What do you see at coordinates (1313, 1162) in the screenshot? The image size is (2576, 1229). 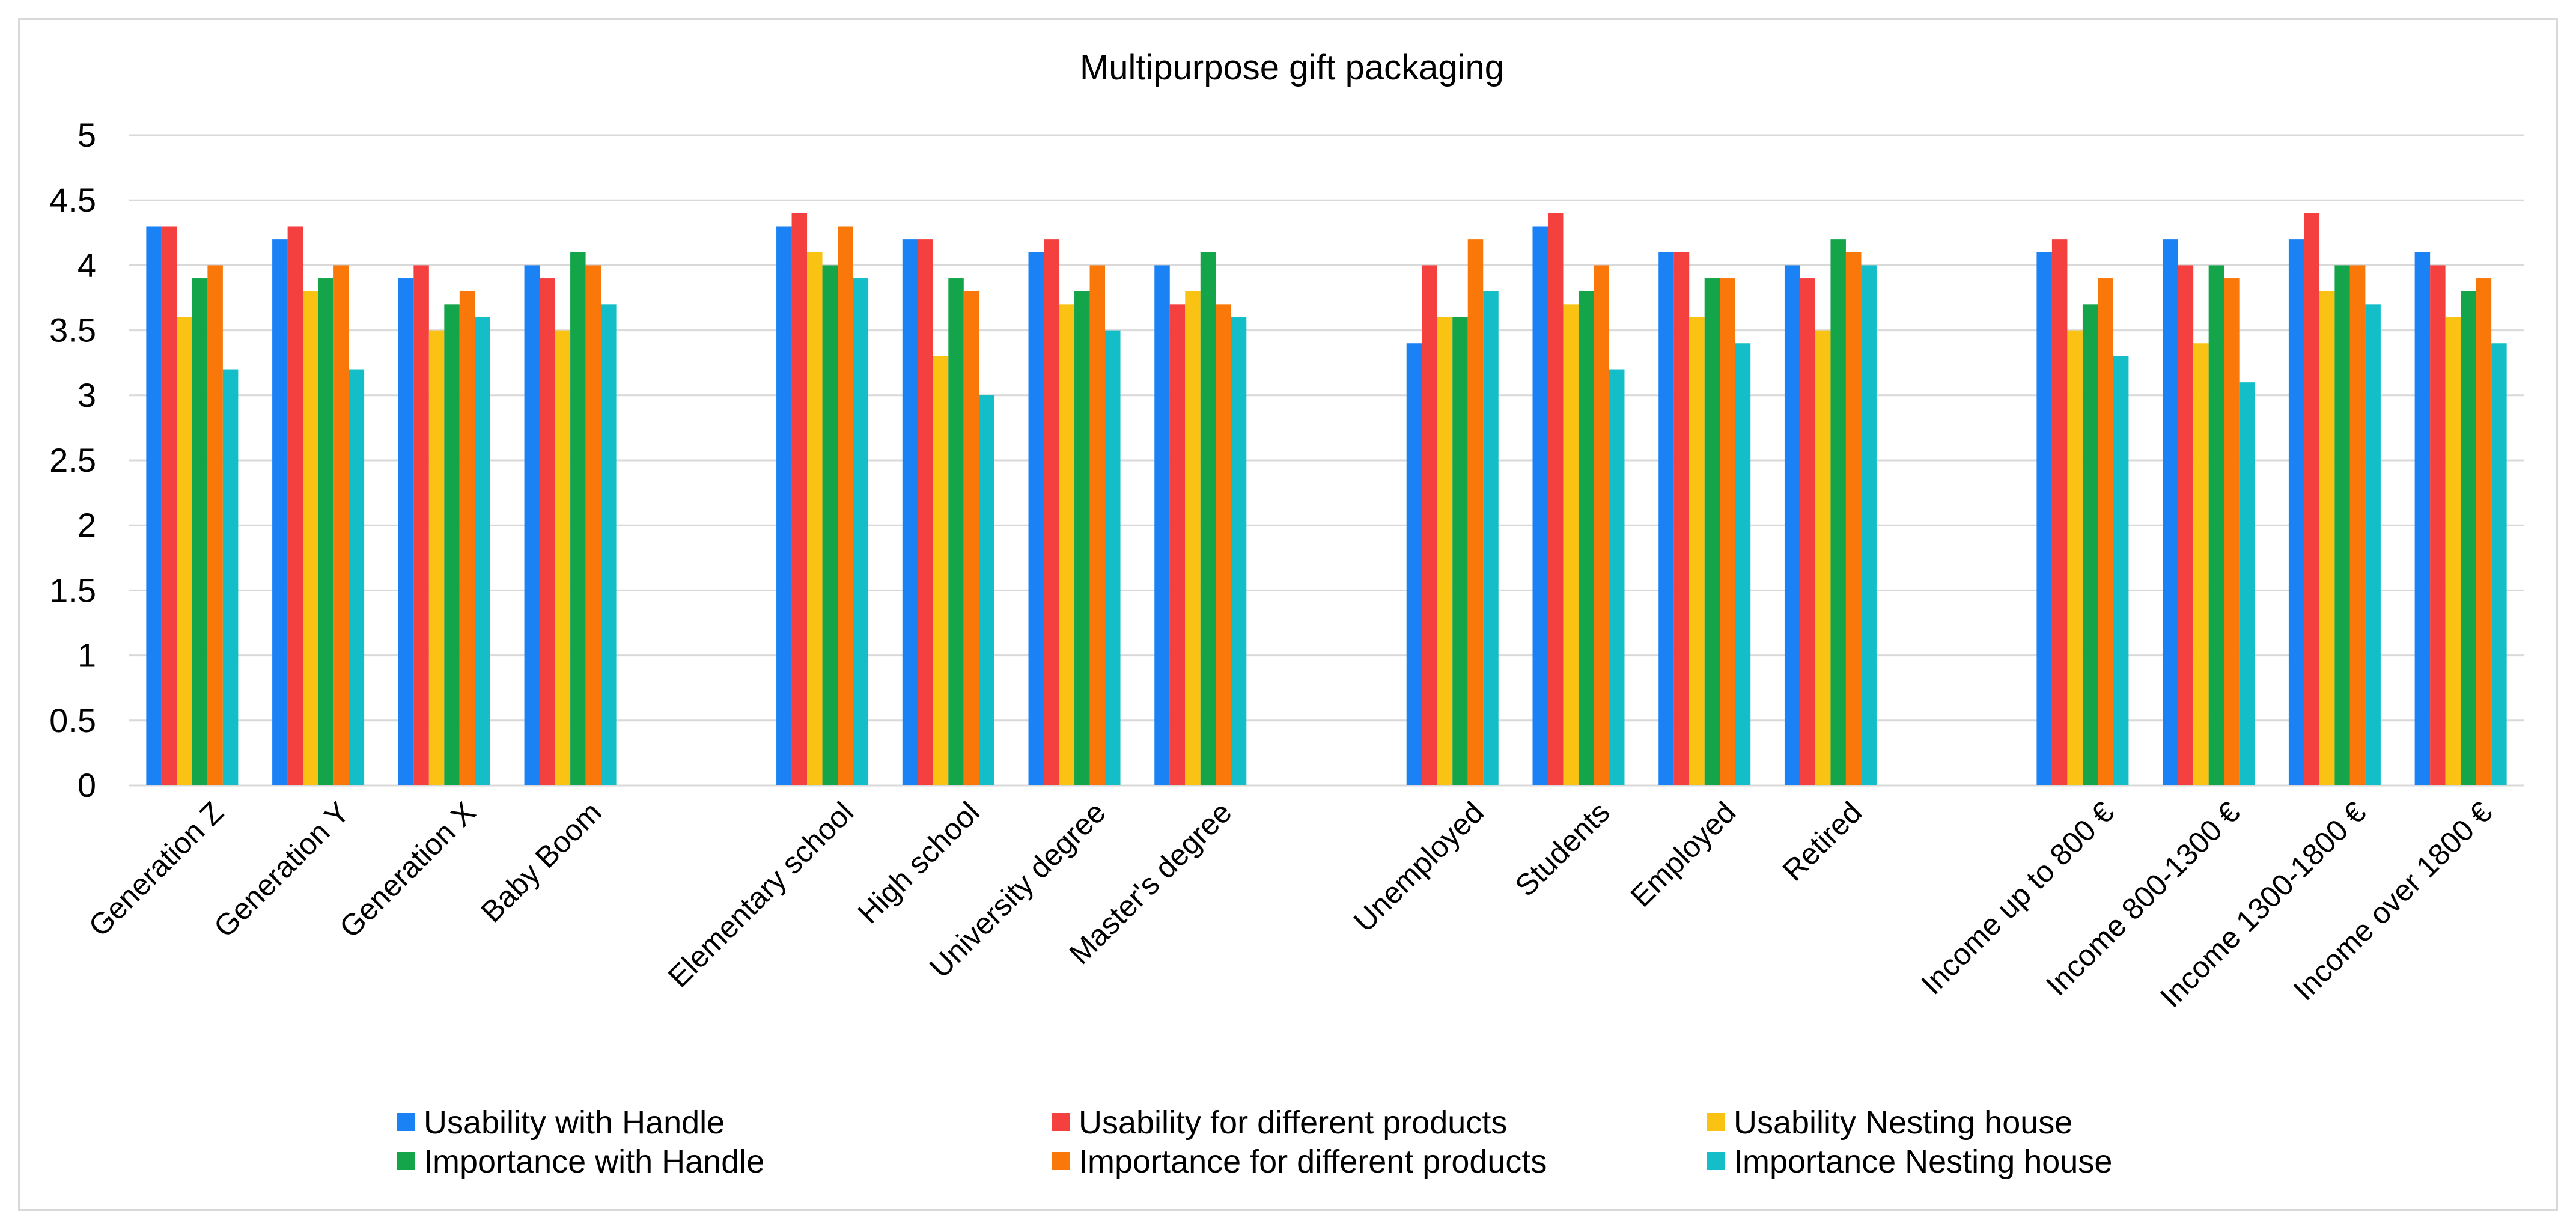 I see `legend-label: Importance for different products` at bounding box center [1313, 1162].